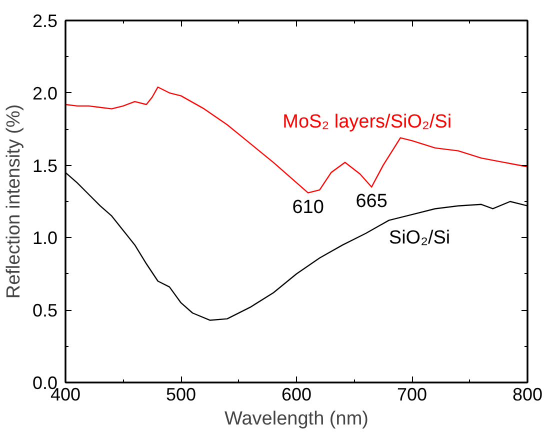 The width and height of the screenshot is (547, 432). Describe the element at coordinates (419, 238) in the screenshot. I see `series-label: SiO₂/Si` at that location.